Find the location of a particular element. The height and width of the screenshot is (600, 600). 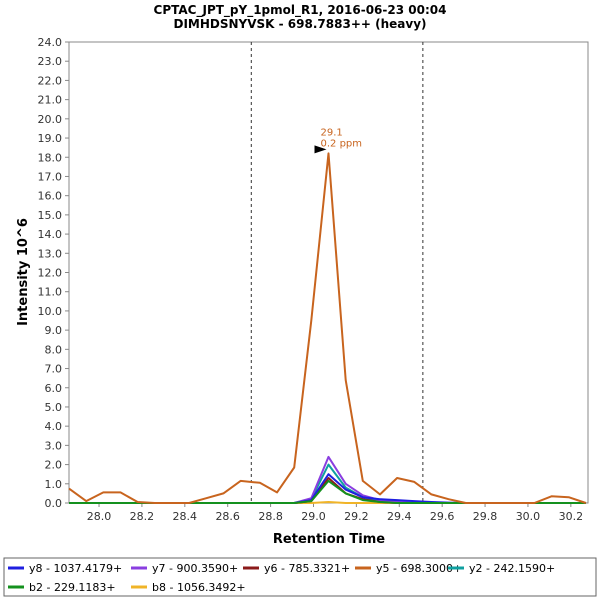

legend-label: y7 - 900.3590+ is located at coordinates (195, 568).